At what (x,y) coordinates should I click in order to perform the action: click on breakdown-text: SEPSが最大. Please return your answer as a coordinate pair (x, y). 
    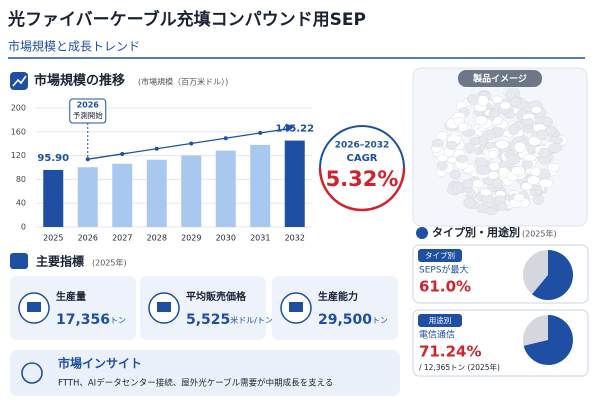
    Looking at the image, I should click on (444, 270).